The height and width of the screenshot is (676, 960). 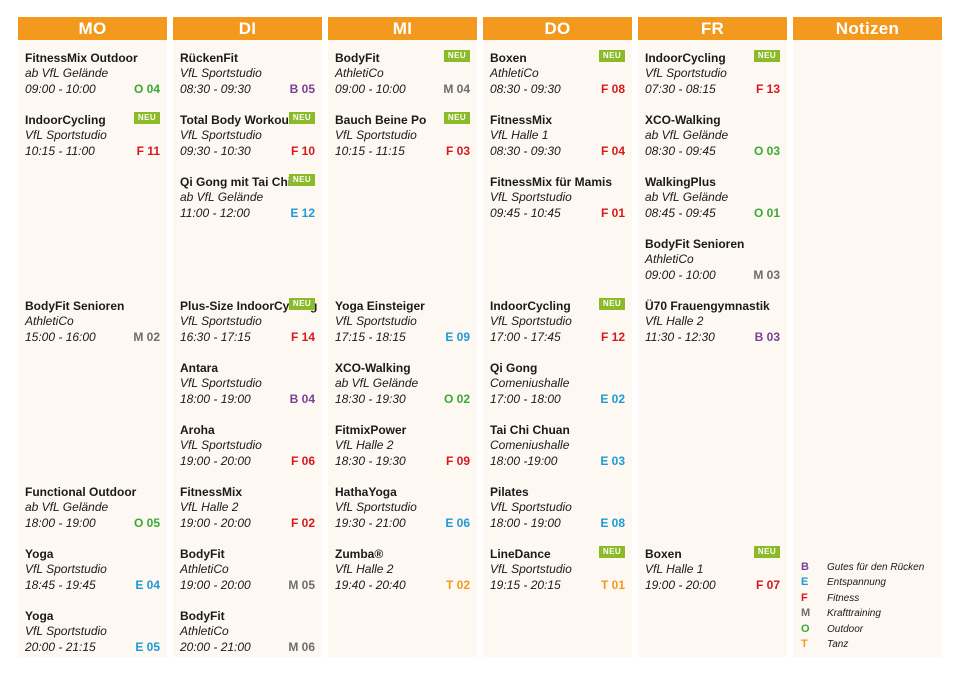 I want to click on course-entry: Aroha VfL Sportstudio 19:00 - 20:00 F 06, so click(x=247, y=450).